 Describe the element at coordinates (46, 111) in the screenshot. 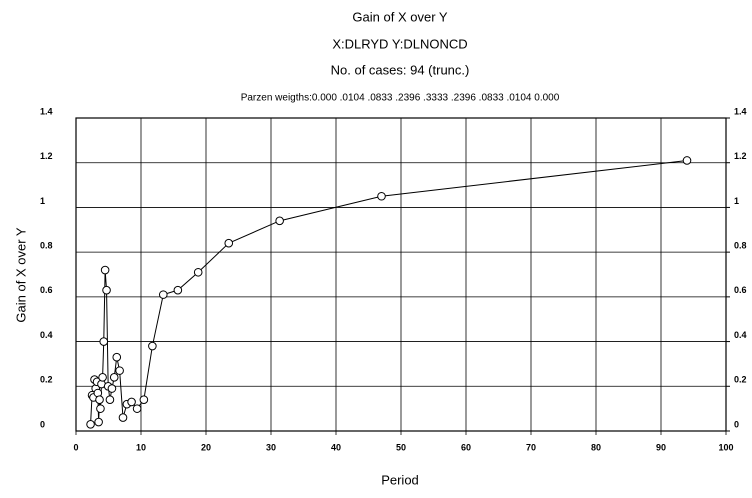

I see `y-tick-label: 1.4` at that location.